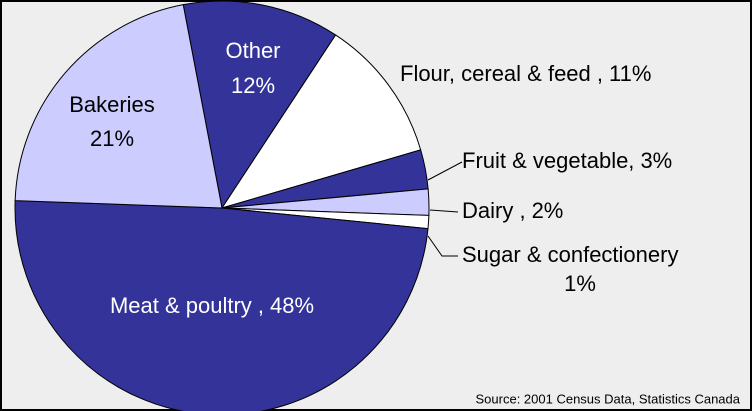 The height and width of the screenshot is (411, 752). What do you see at coordinates (656, 160) in the screenshot?
I see `slice-value-label: 3%` at bounding box center [656, 160].